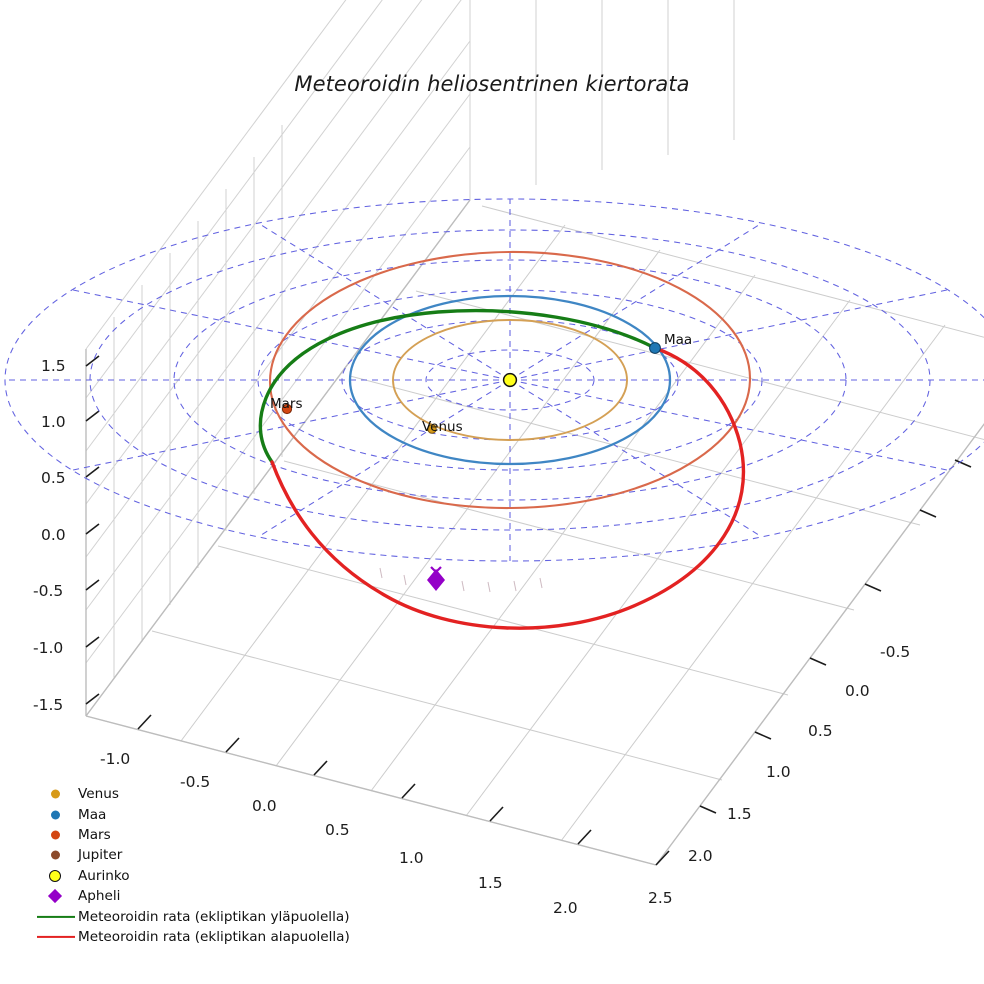 The width and height of the screenshot is (984, 984). I want to click on mars-dot-icon, so click(56, 835).